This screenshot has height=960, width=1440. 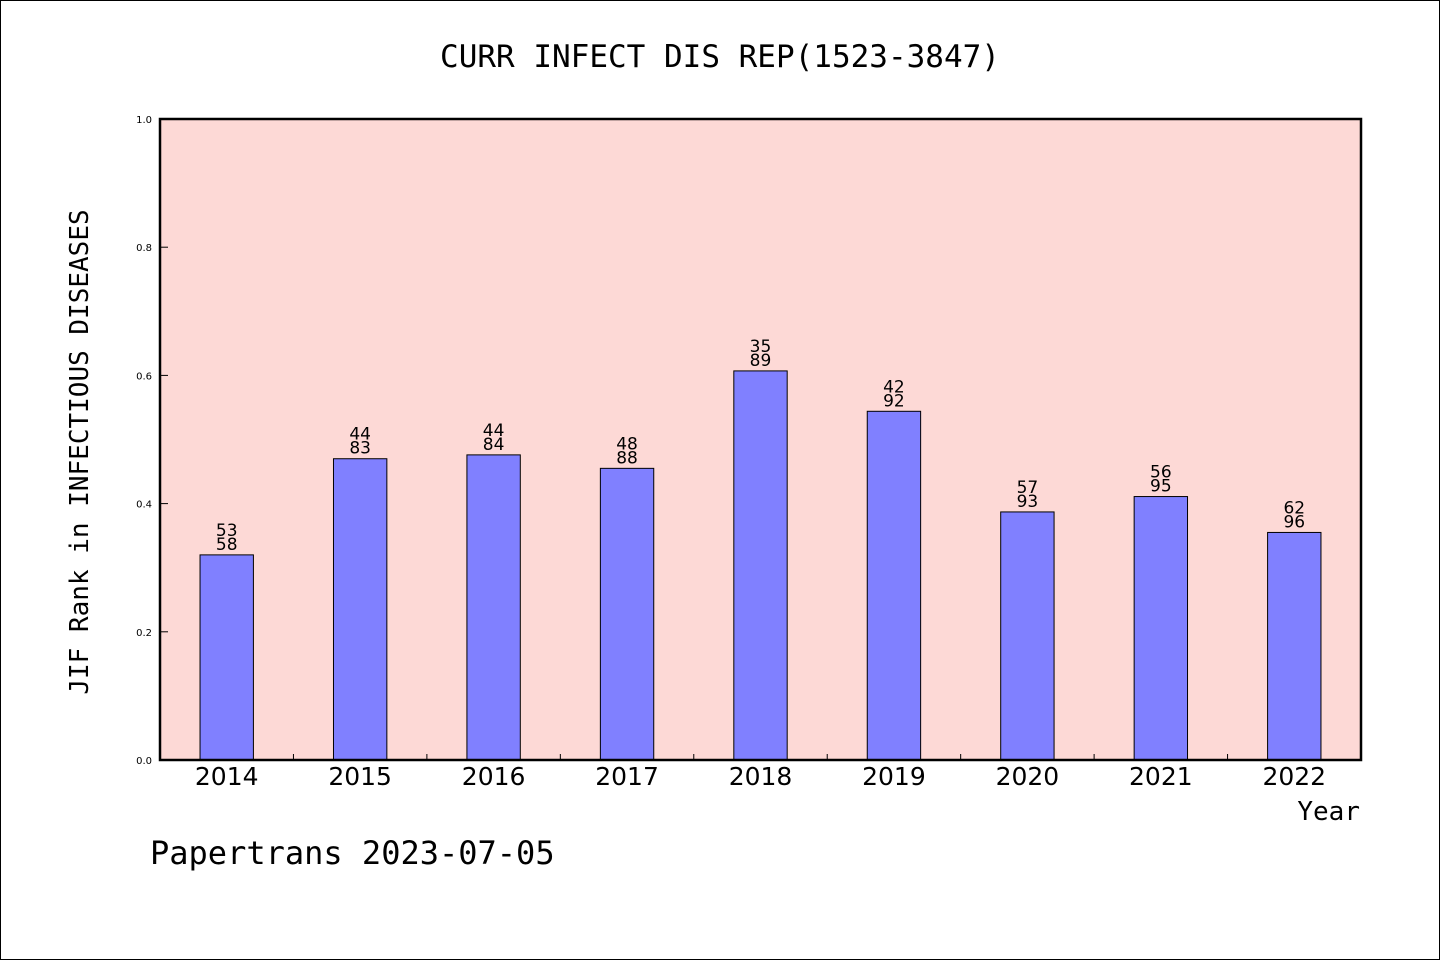 What do you see at coordinates (1328, 812) in the screenshot?
I see `x-axis-label: Year` at bounding box center [1328, 812].